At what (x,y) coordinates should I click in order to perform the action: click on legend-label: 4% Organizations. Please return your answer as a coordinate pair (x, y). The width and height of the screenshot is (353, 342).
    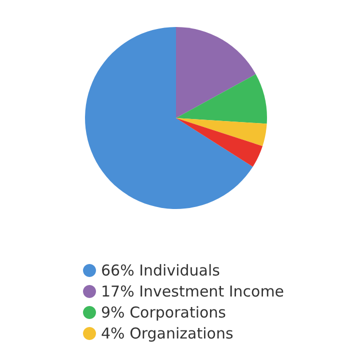
    Looking at the image, I should click on (167, 333).